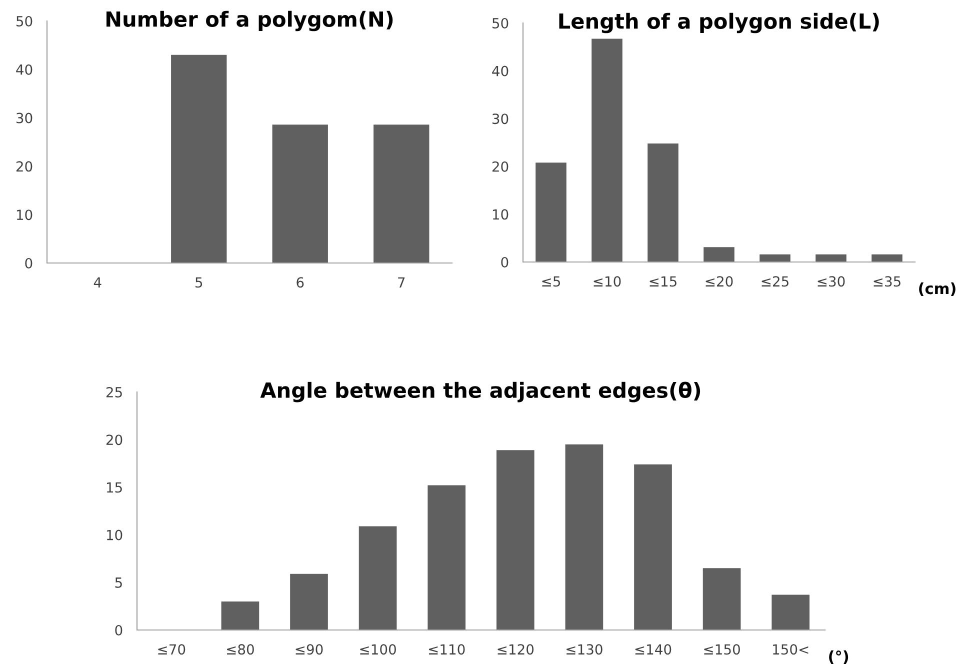 The height and width of the screenshot is (664, 967). I want to click on x-tick-label: ≤90, so click(309, 649).